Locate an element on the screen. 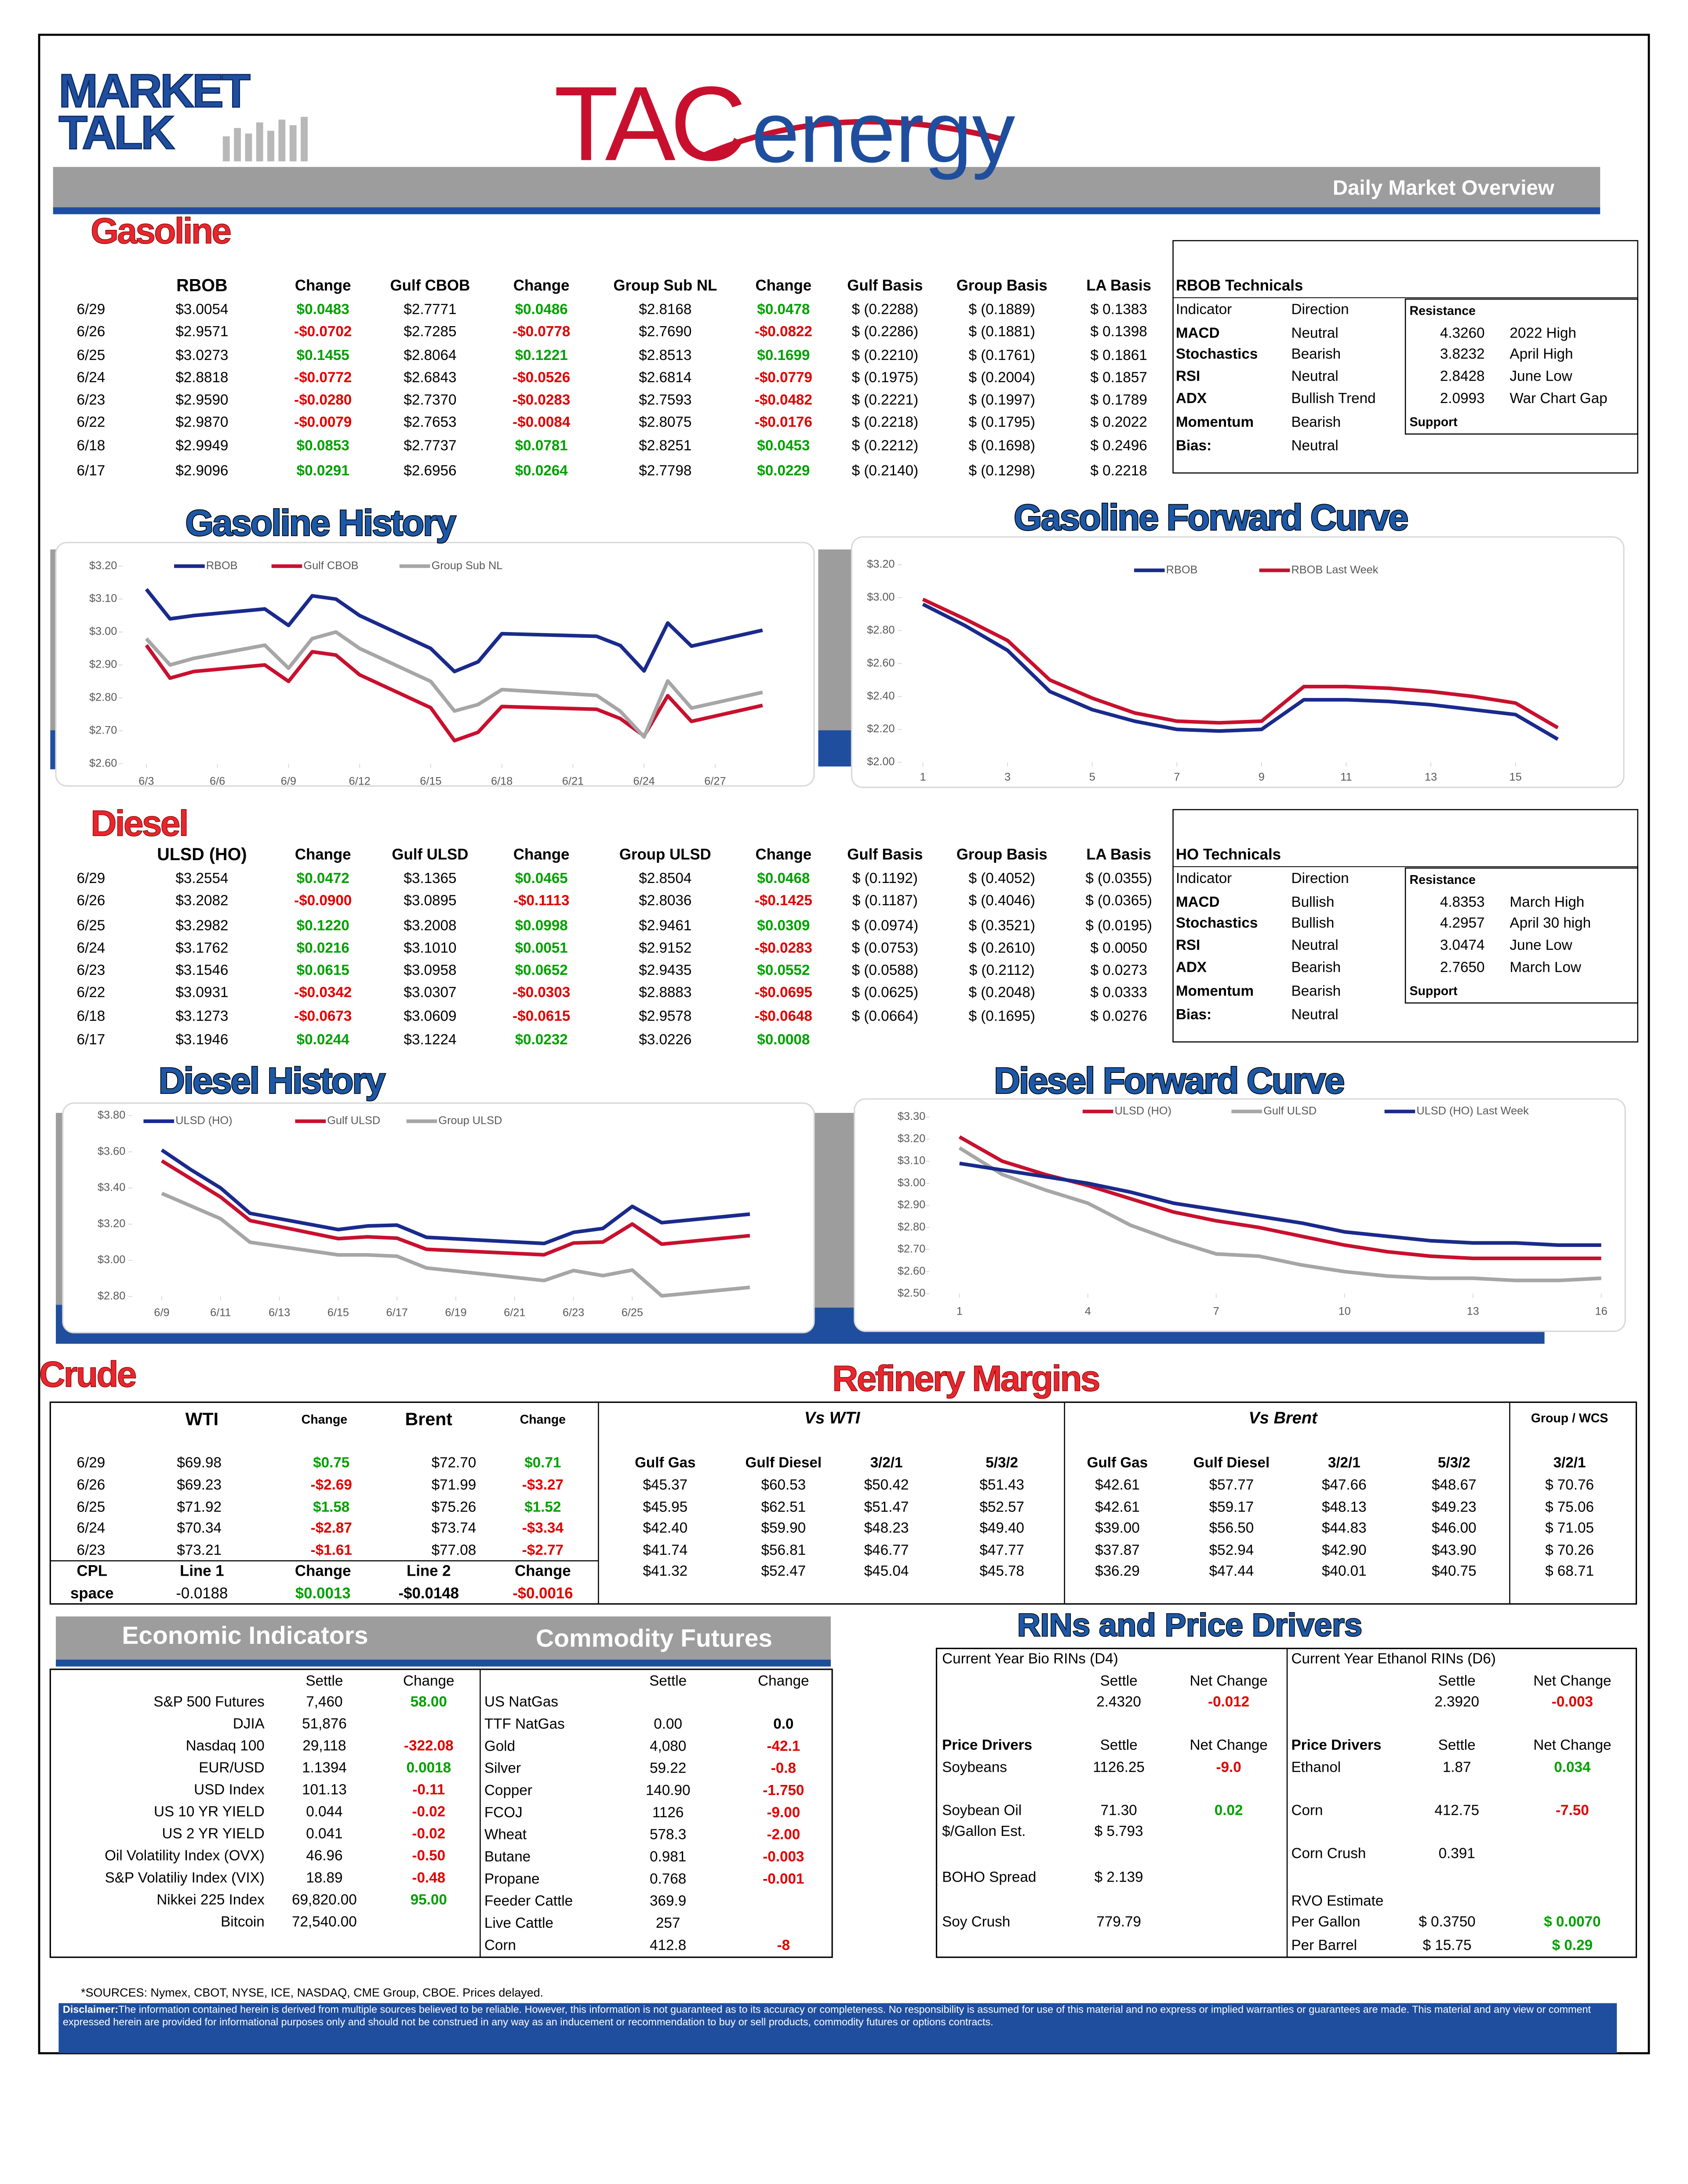 The width and height of the screenshot is (1688, 2184). header-bar is located at coordinates (827, 187).